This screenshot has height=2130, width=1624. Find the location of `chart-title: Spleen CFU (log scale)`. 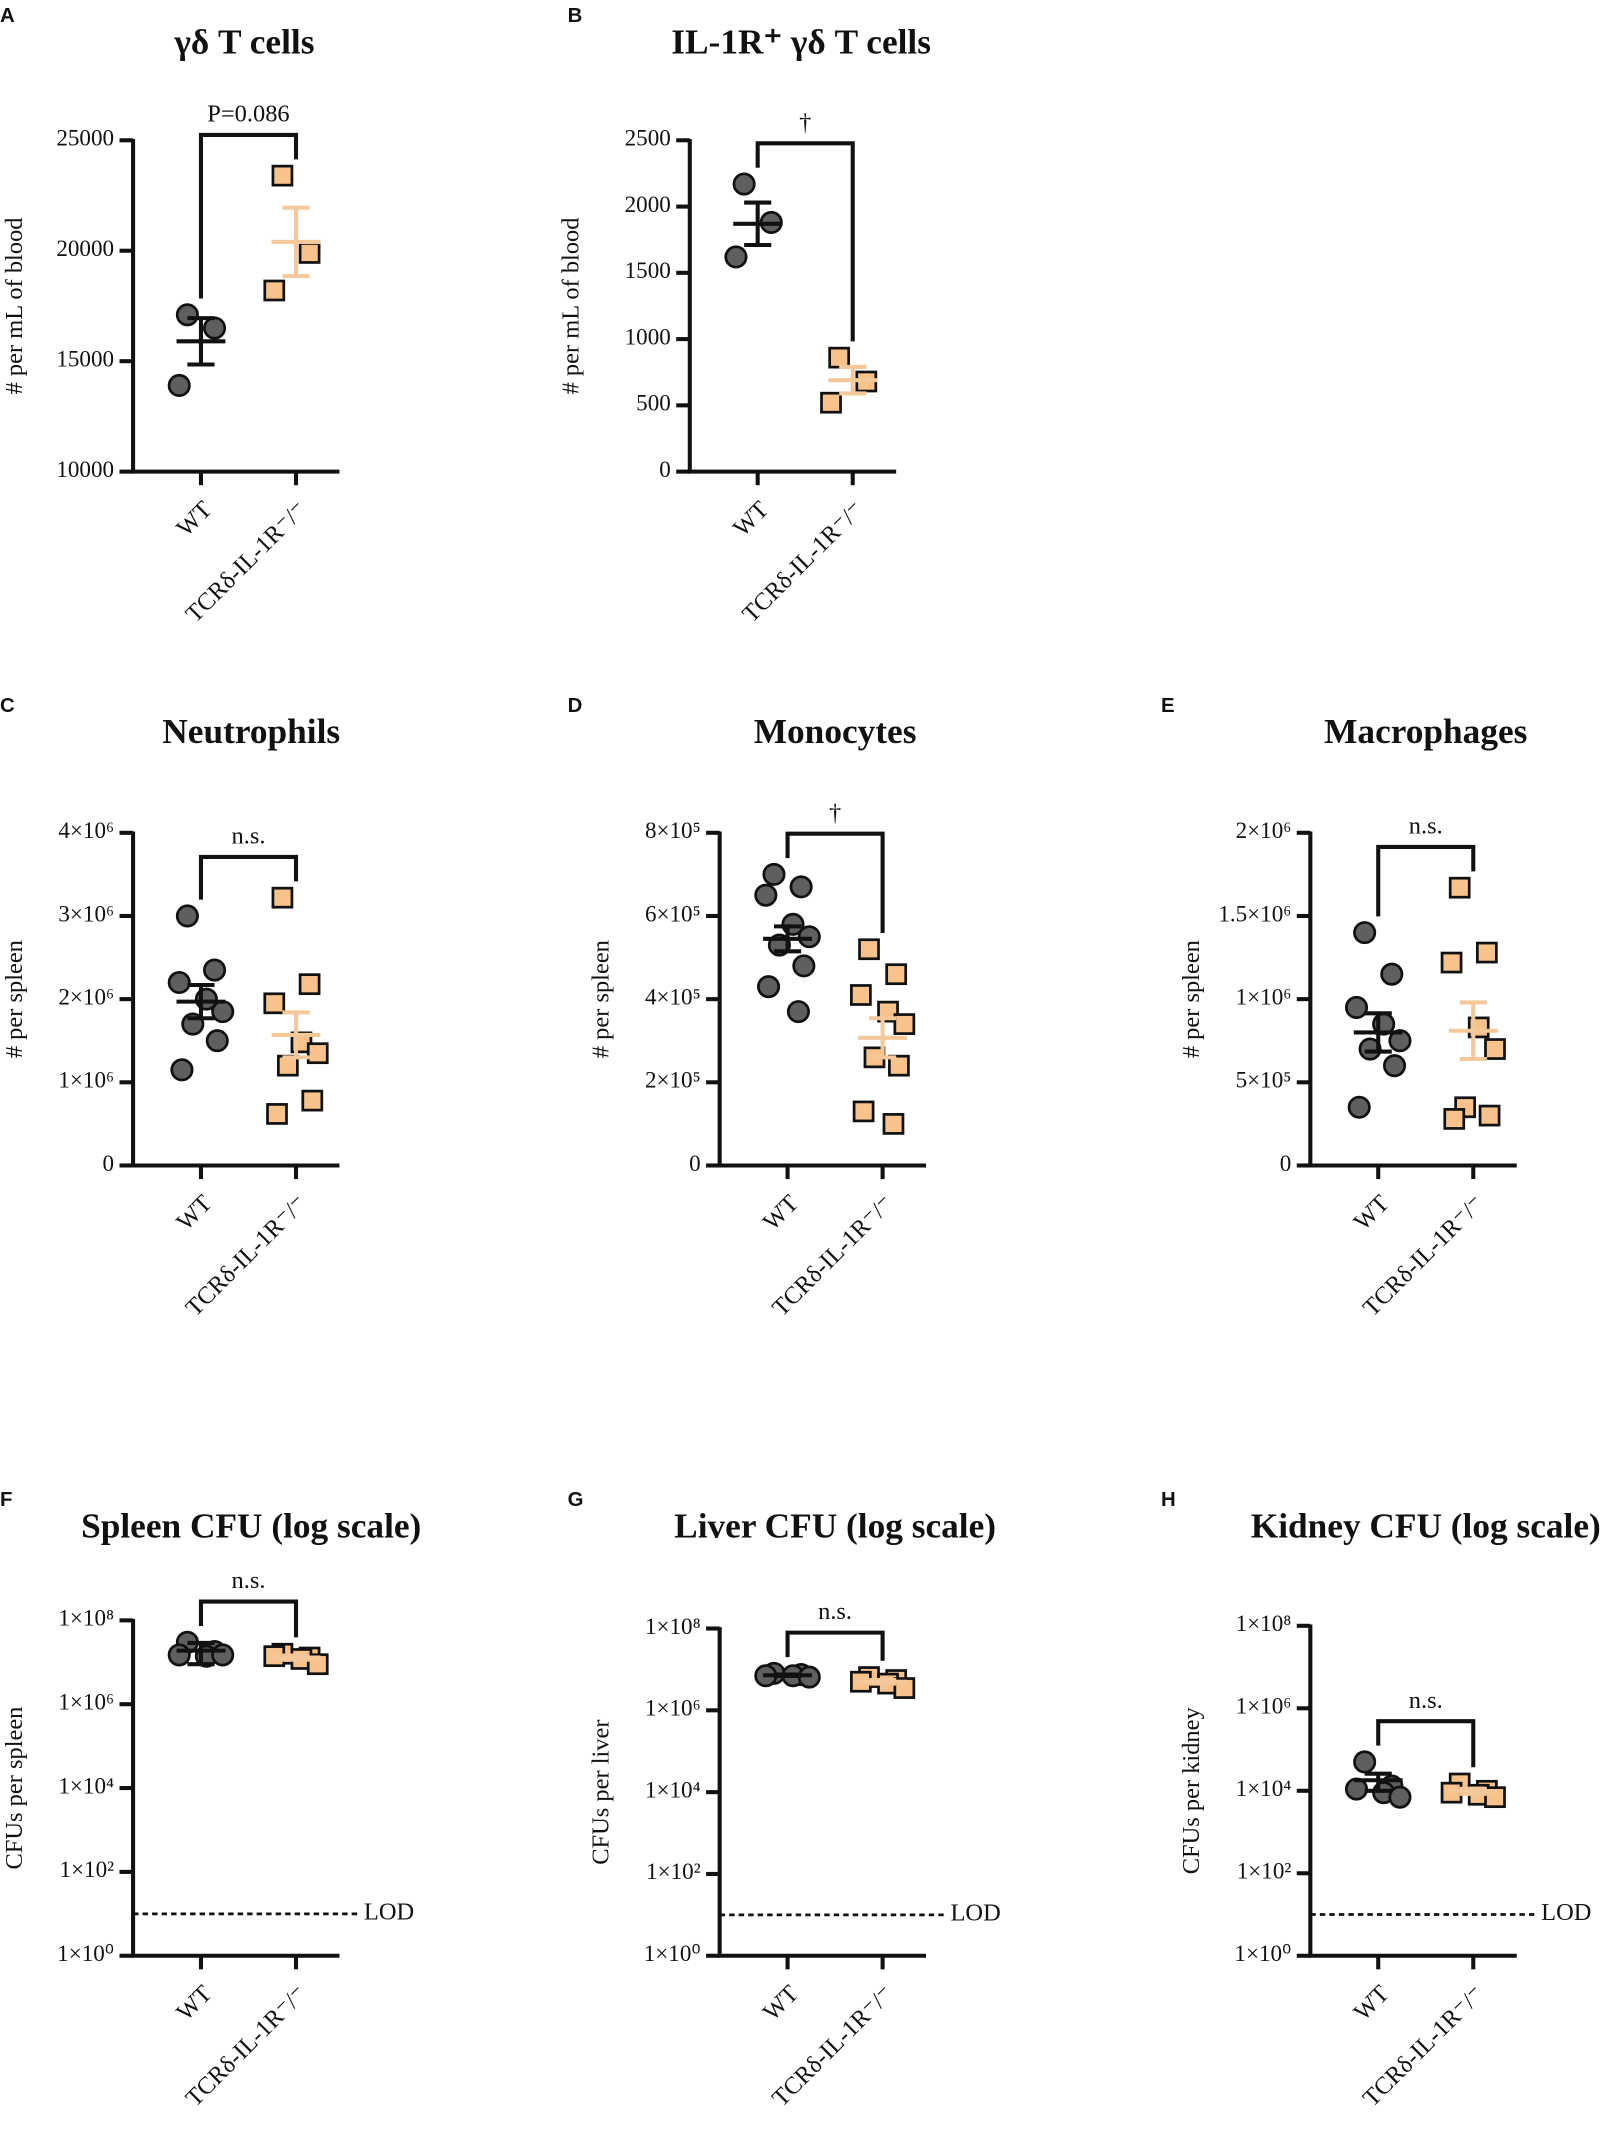

chart-title: Spleen CFU (log scale) is located at coordinates (251, 1525).